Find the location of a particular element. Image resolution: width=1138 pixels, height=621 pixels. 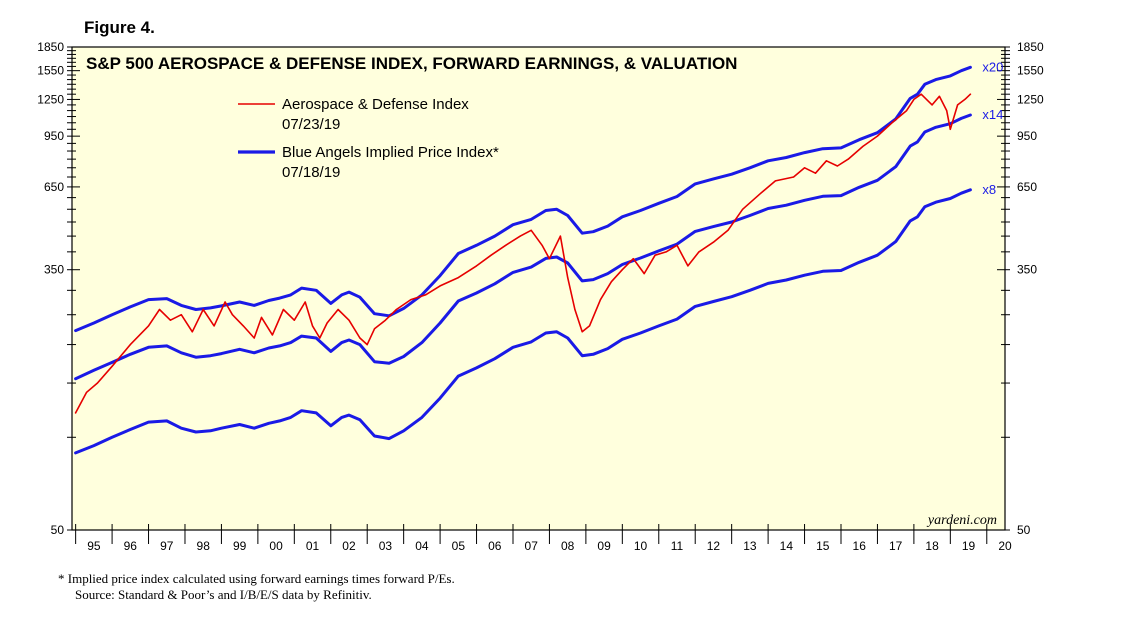

x-tick-label: 95 is located at coordinates (94, 546).